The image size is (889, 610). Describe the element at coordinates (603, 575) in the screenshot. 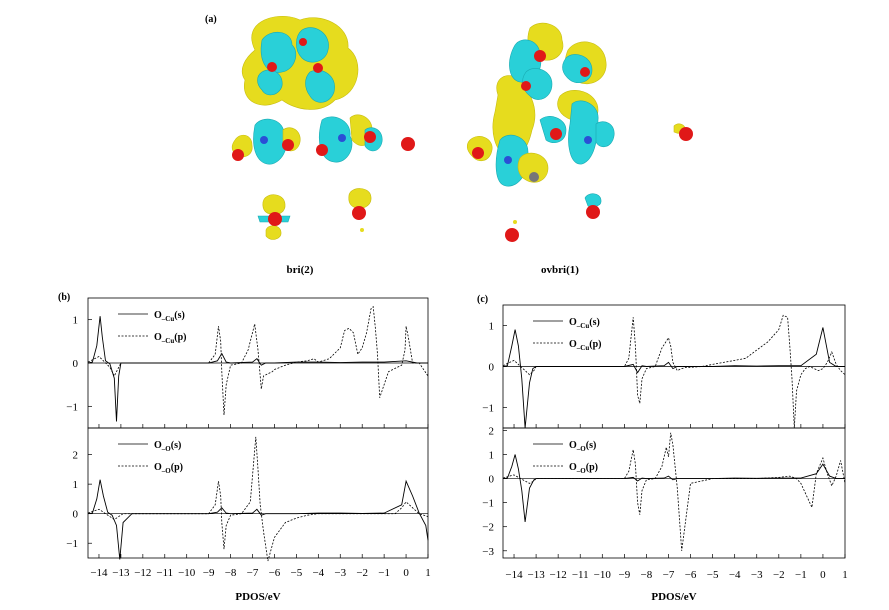

I see `x-tick-label: −10` at that location.